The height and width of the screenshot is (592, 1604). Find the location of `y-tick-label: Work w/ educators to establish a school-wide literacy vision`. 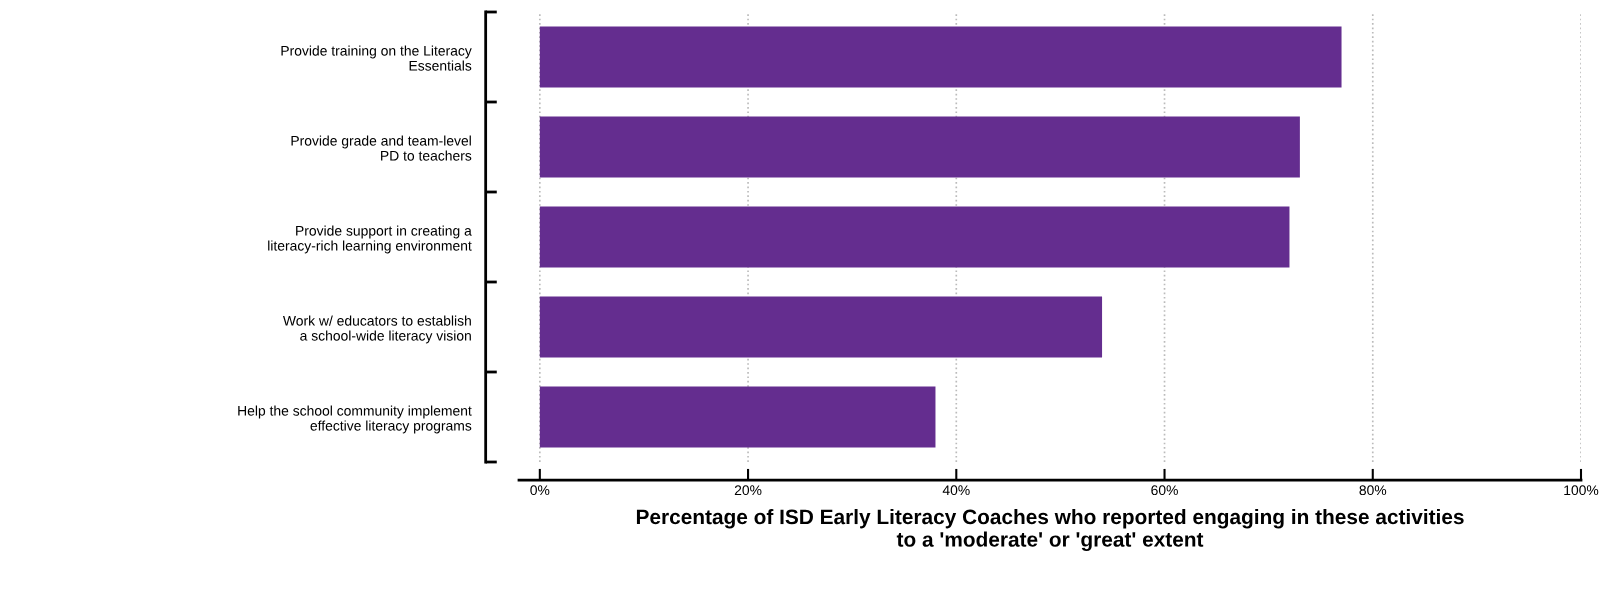

y-tick-label: Work w/ educators to establish a school-wide literacy vision is located at coordinates (376, 329).